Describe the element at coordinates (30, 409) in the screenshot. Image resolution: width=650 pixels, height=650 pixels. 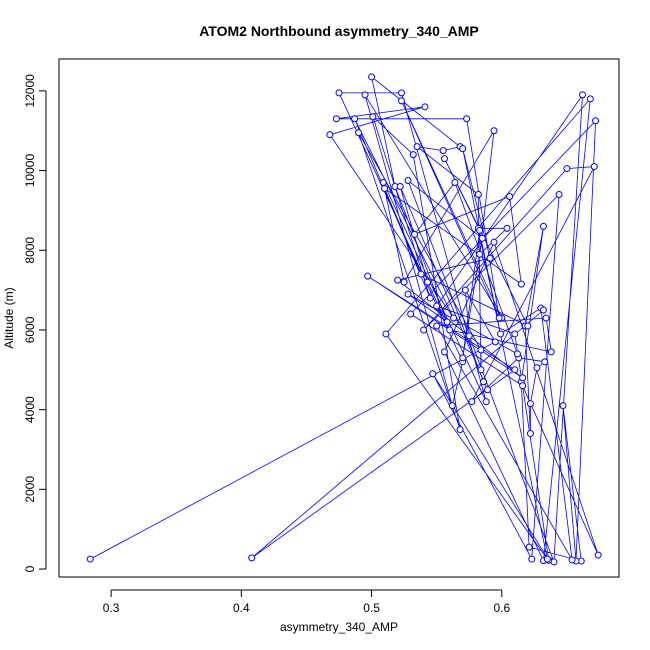
I see `y-tick-label: 4000` at that location.